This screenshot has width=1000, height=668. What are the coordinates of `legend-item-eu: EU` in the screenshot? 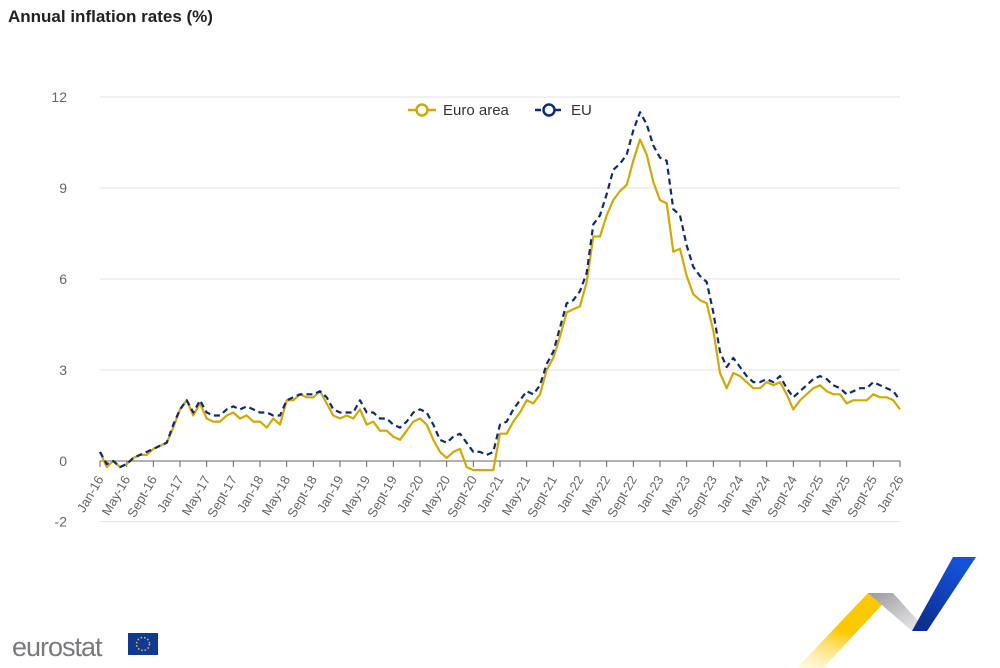 It's located at (563, 110).